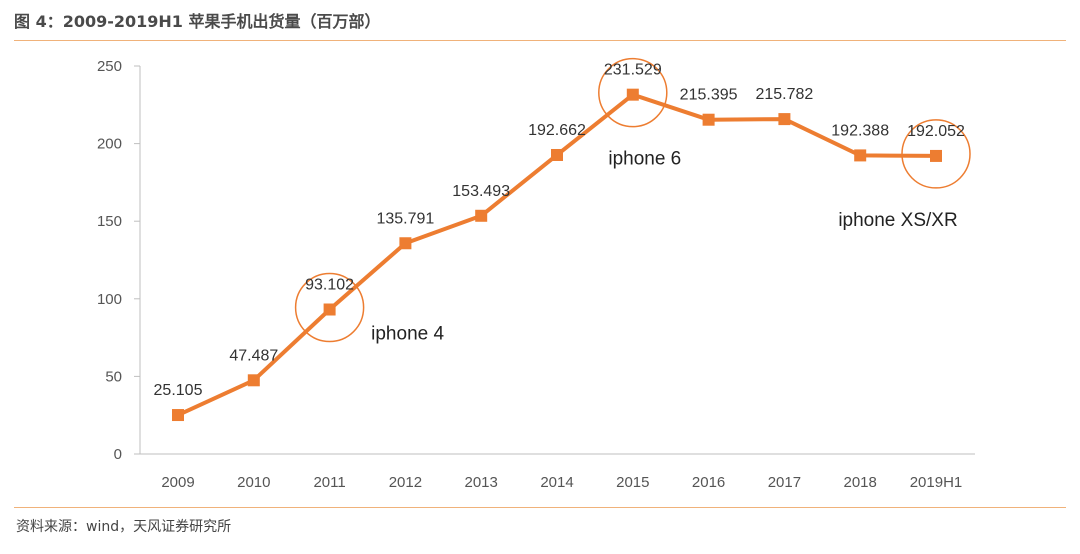 This screenshot has width=1080, height=554. I want to click on x-tick-label: 2014, so click(556, 482).